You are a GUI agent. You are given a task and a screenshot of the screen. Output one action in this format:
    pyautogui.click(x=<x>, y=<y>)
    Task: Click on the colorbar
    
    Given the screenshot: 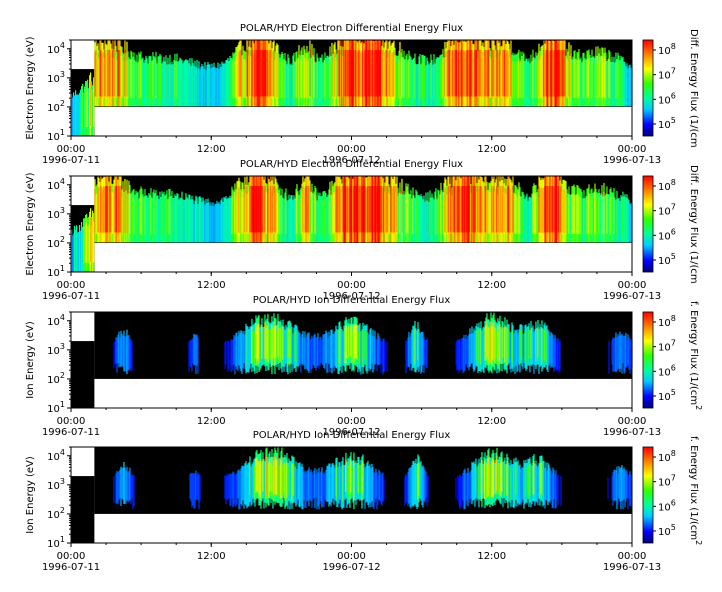 What is the action you would take?
    pyautogui.click(x=648, y=495)
    